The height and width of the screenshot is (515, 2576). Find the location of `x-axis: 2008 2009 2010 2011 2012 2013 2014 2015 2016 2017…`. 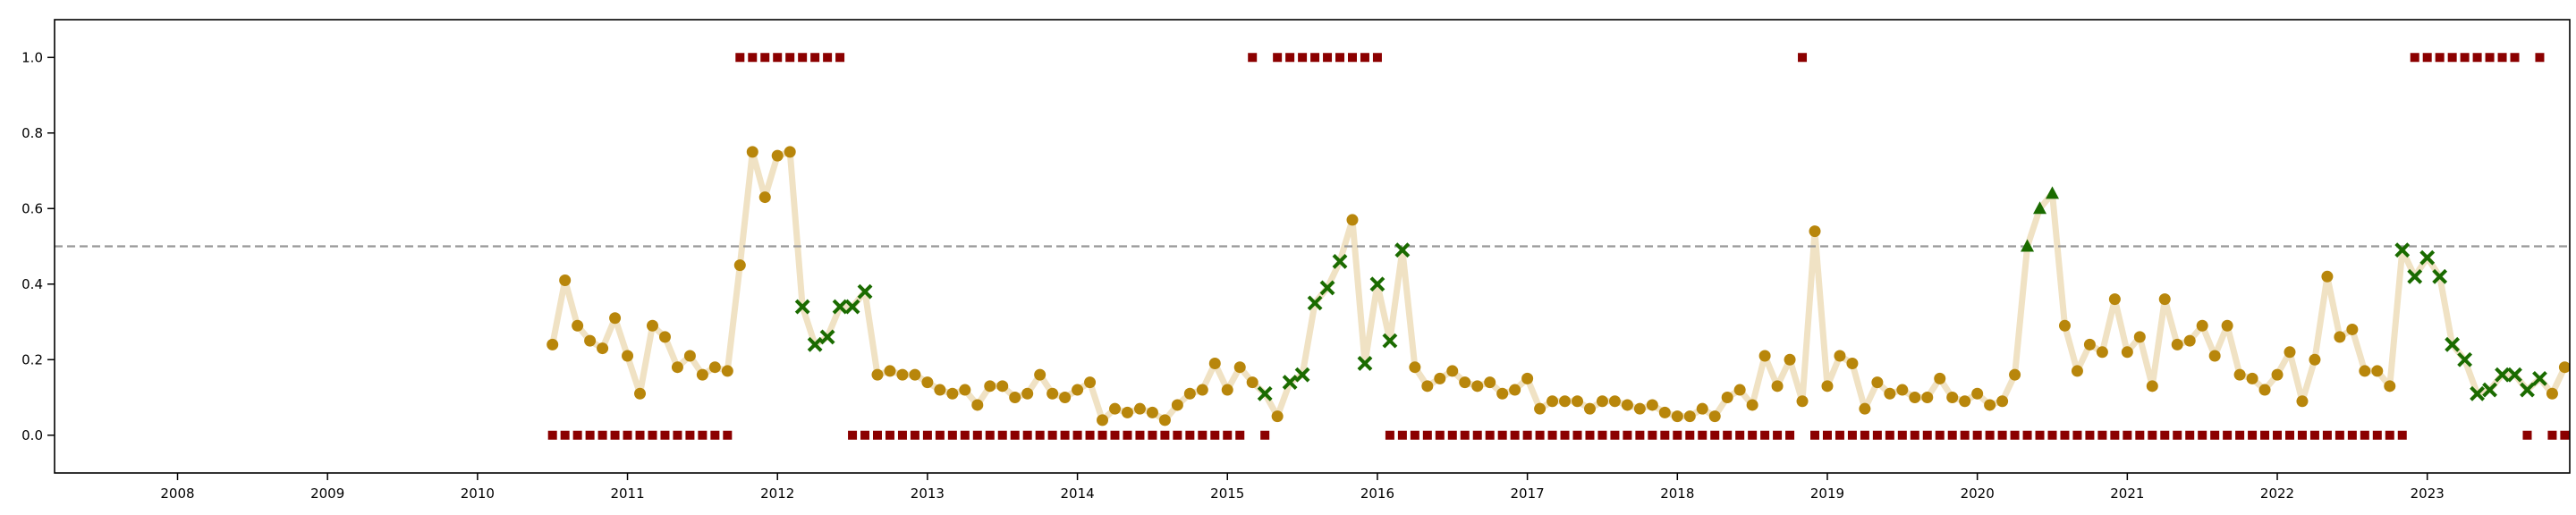

x-axis: 2008 2009 2010 2011 2012 2013 2014 2015 2016 2017… is located at coordinates (1302, 488).